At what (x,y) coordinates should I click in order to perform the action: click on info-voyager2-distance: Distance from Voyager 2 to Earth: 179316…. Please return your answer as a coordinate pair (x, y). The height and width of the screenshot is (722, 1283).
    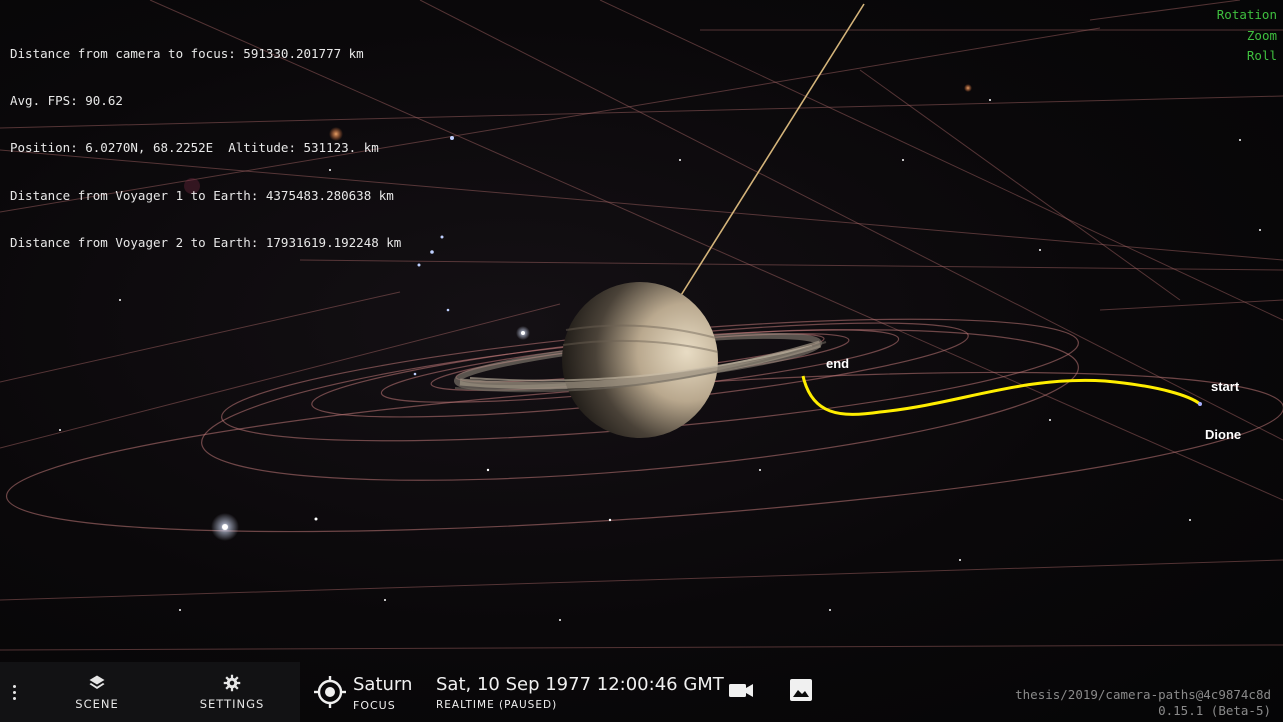
    Looking at the image, I should click on (206, 243).